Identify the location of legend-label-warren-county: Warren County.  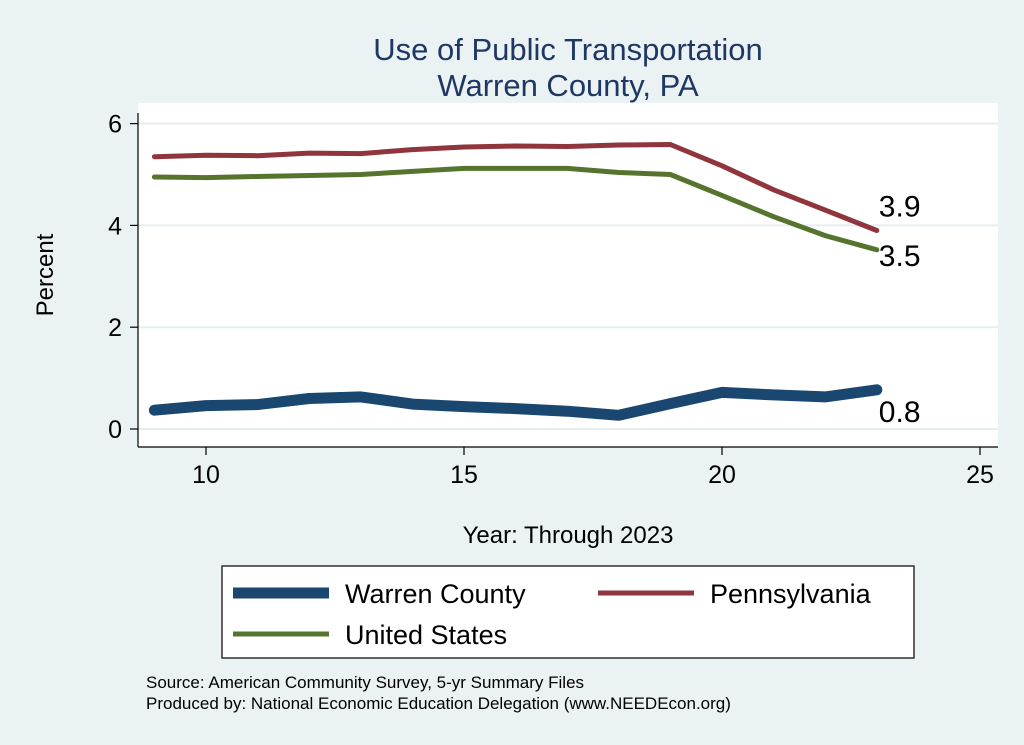
(435, 594).